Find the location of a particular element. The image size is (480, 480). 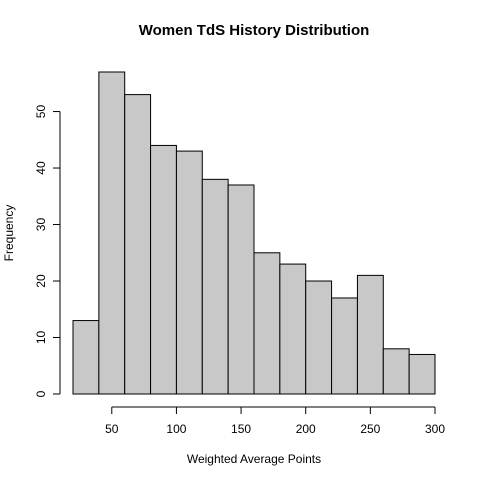

chart-title: Women TdS History Distribution is located at coordinates (254, 30).